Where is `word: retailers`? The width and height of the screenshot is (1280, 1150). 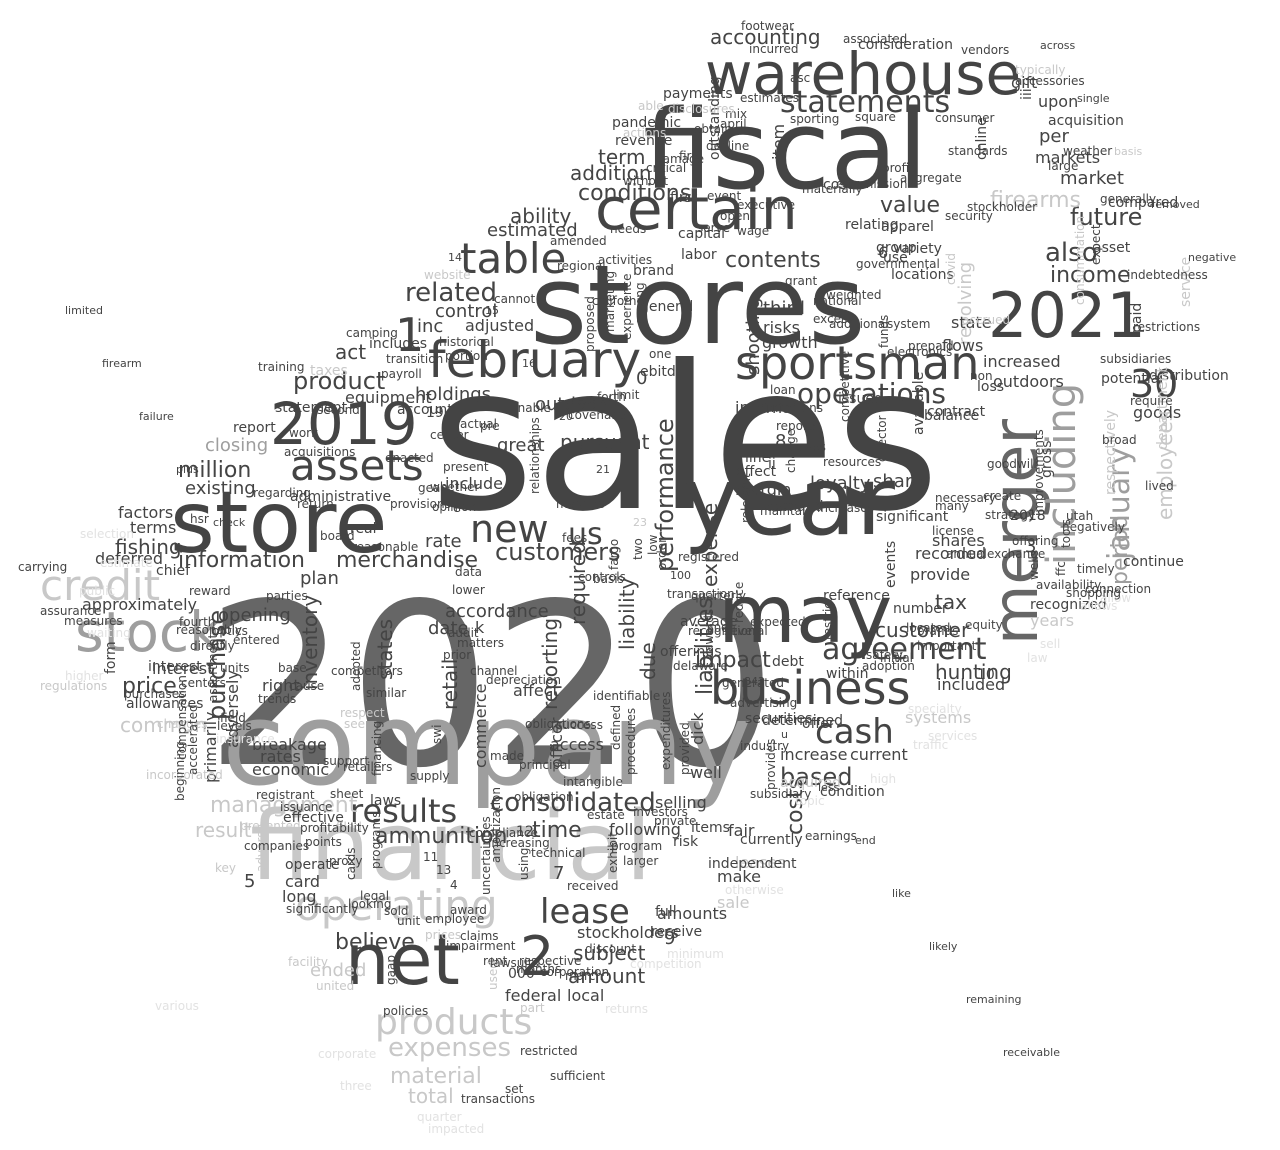
word: retailers is located at coordinates (368, 767).